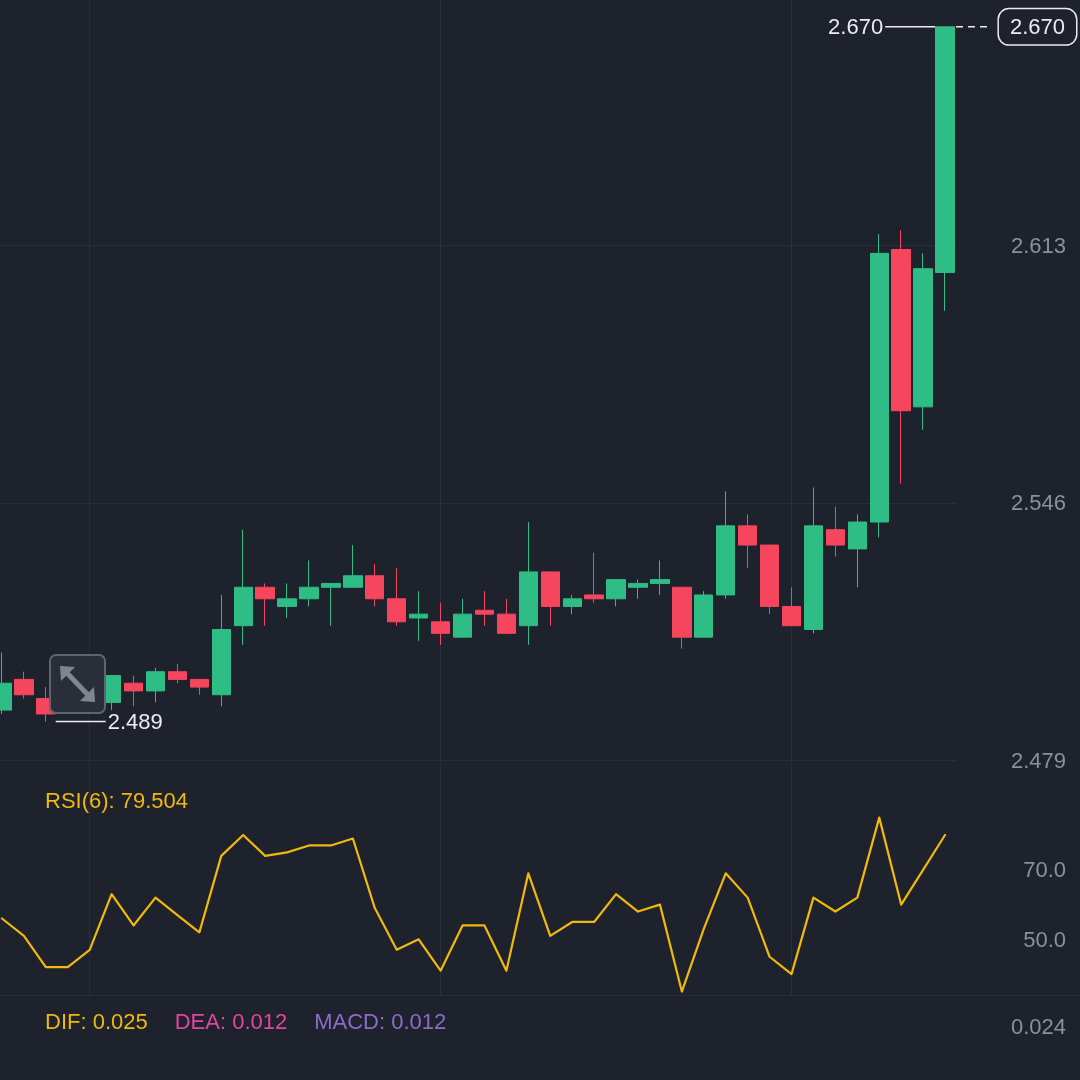 The height and width of the screenshot is (1080, 1080). Describe the element at coordinates (856, 27) in the screenshot. I see `annotation: 2.670` at that location.